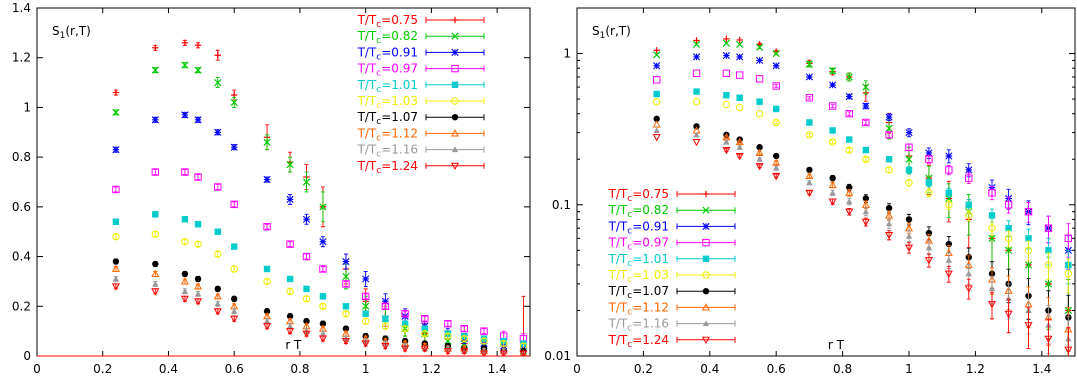 This screenshot has width=1077, height=385. I want to click on legend-item: T/Tc=1.01, so click(421, 86).